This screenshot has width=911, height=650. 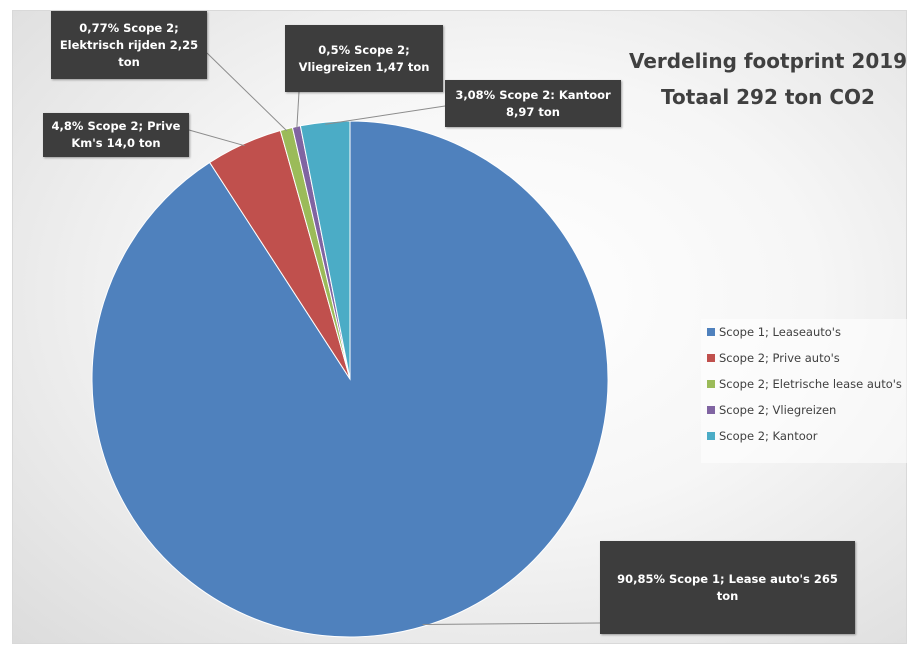 I want to click on legend-label: Scope 2; Eletrische lease auto's, so click(x=810, y=384).